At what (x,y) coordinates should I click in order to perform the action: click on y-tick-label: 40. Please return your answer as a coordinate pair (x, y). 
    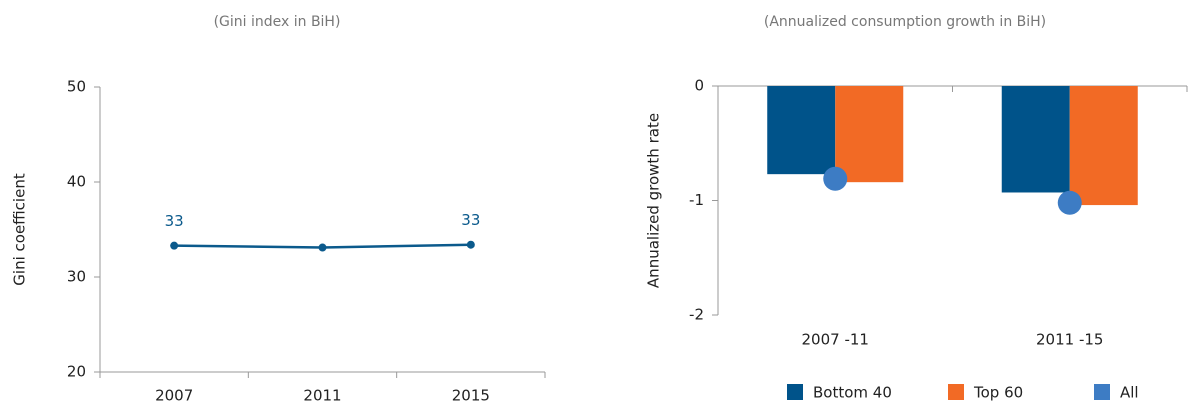
    Looking at the image, I should click on (76, 182).